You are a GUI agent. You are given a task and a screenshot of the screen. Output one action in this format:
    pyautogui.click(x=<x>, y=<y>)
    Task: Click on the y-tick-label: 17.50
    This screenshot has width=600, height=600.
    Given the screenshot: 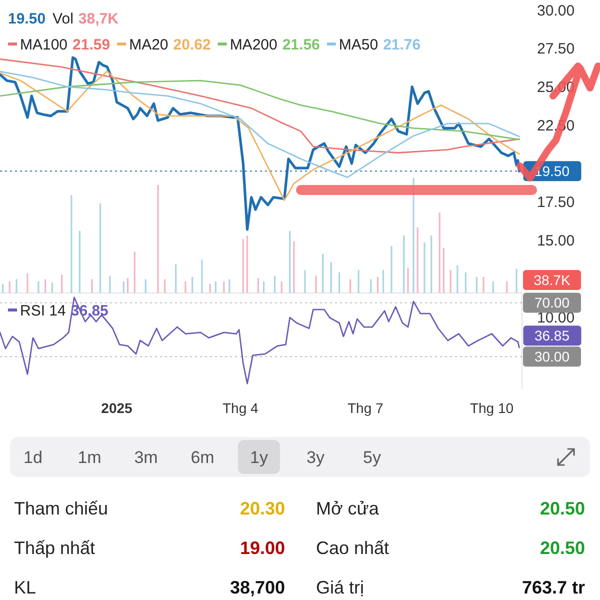 What is the action you would take?
    pyautogui.click(x=556, y=203)
    